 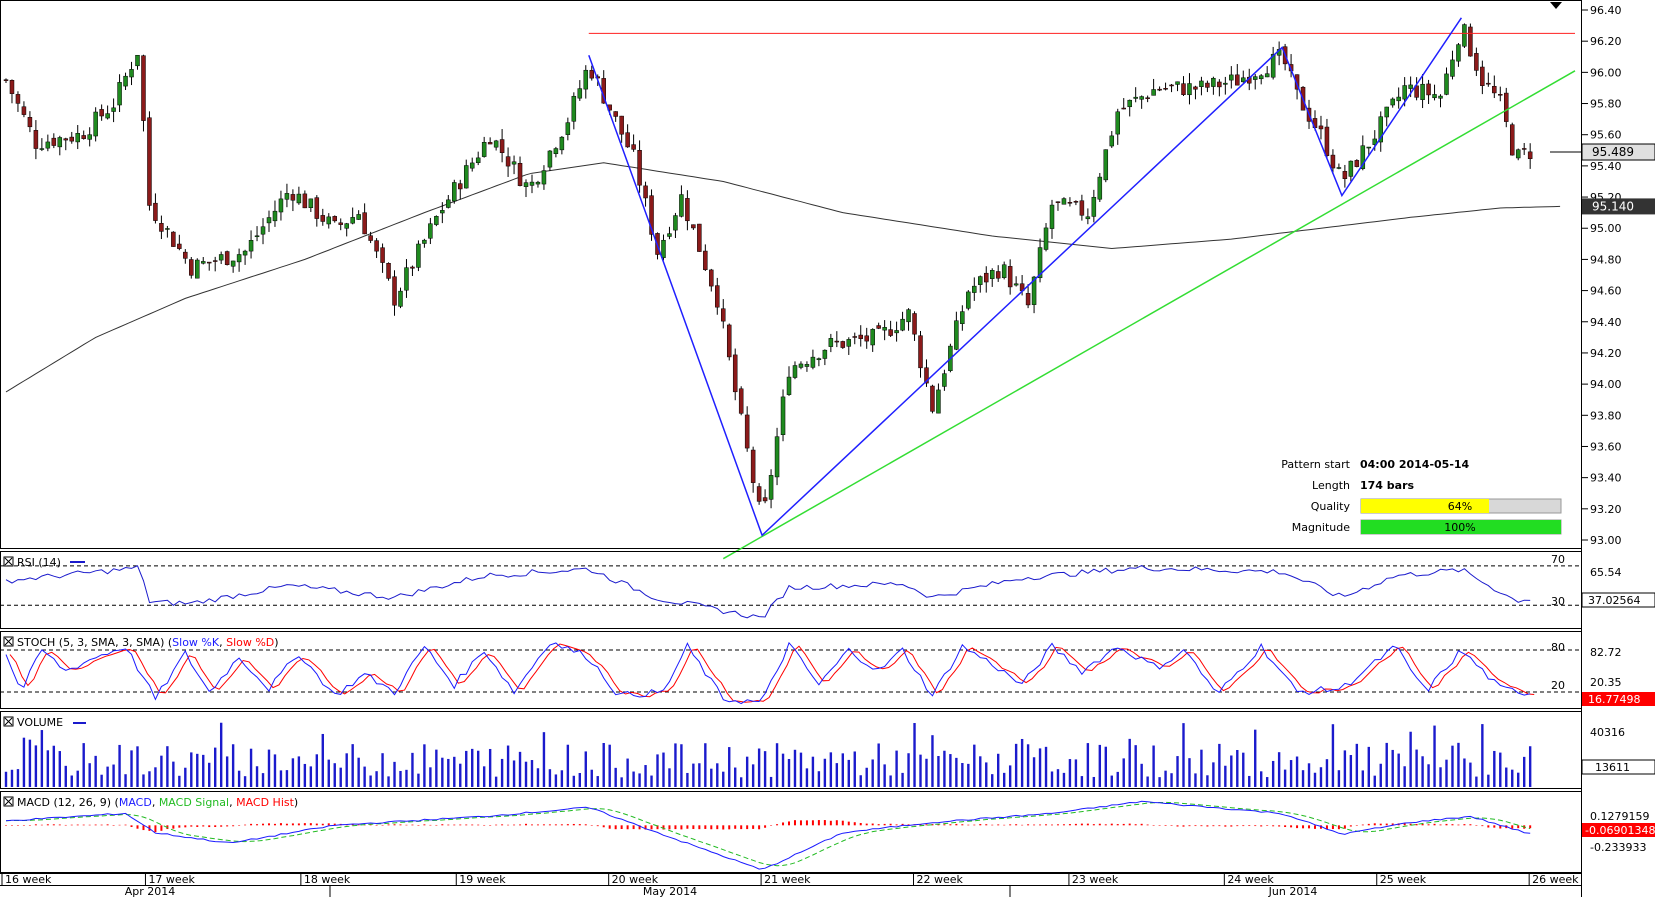 I want to click on pattern-start-label: Pattern start, so click(x=1315, y=464).